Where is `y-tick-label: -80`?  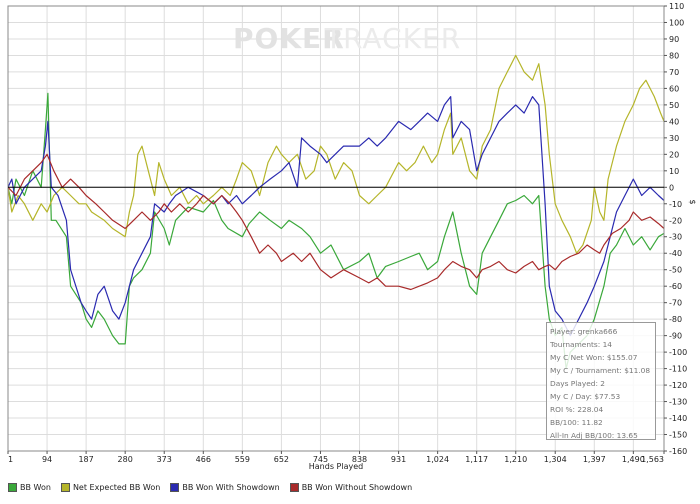
y-tick-label: -80 is located at coordinates (675, 319).